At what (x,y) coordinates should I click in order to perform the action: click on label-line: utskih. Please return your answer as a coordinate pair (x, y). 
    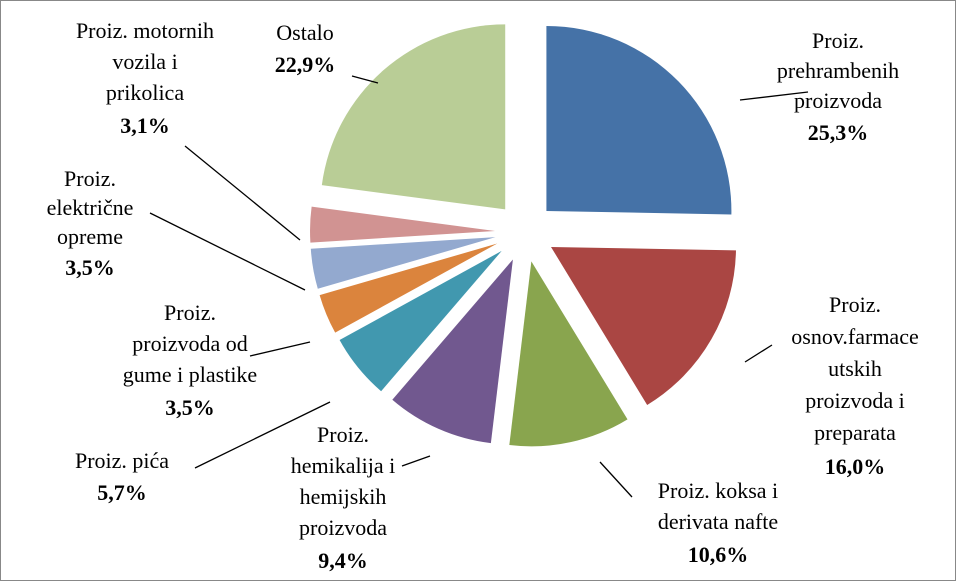
    Looking at the image, I should click on (855, 368).